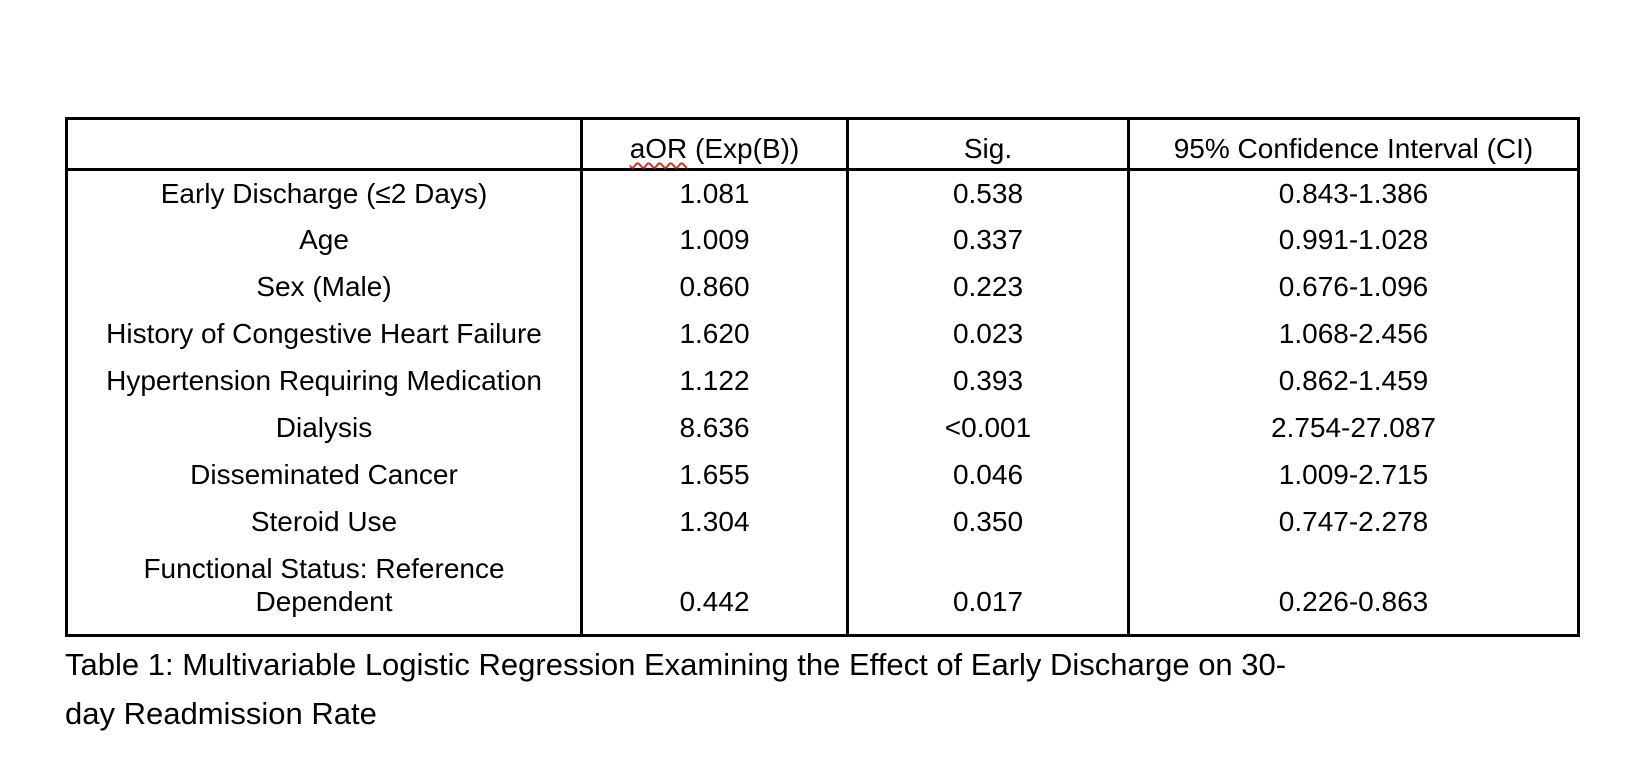 Image resolution: width=1644 pixels, height=768 pixels. I want to click on header-aor: aOR (Exp(B)), so click(714, 144).